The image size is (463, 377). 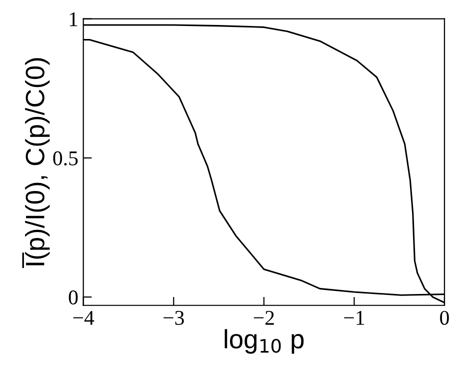 I want to click on x-tick-label: 0, so click(x=444, y=317).